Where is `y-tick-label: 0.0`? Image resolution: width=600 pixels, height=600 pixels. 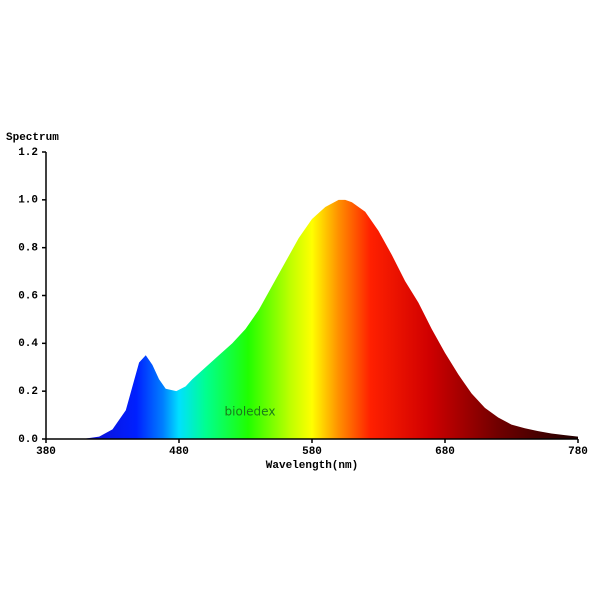
y-tick-label: 0.0 is located at coordinates (28, 440).